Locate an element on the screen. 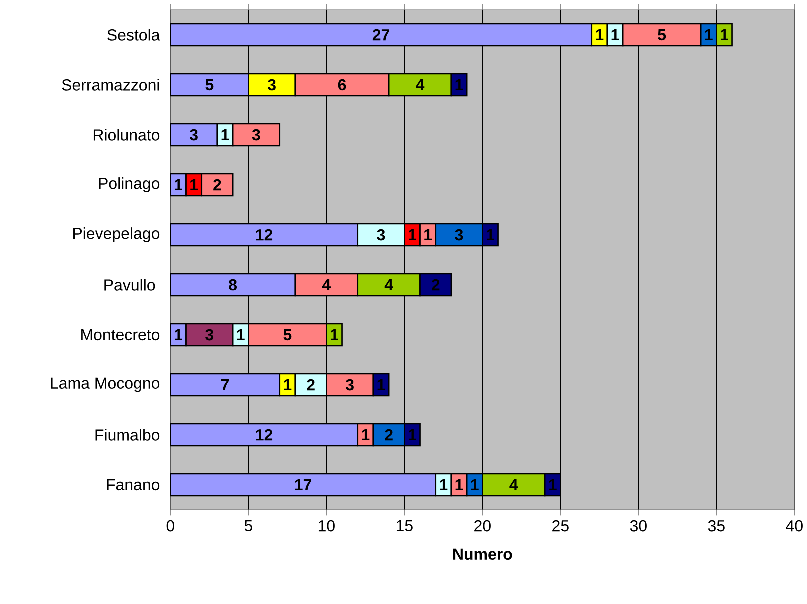 Image resolution: width=807 pixels, height=604 pixels. y-tick-label: Sestola is located at coordinates (134, 35).